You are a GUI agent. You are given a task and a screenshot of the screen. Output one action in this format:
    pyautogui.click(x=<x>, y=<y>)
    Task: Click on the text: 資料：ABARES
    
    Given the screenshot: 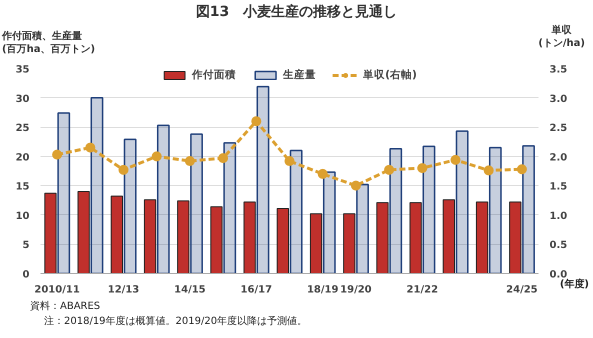 What is the action you would take?
    pyautogui.click(x=65, y=307)
    